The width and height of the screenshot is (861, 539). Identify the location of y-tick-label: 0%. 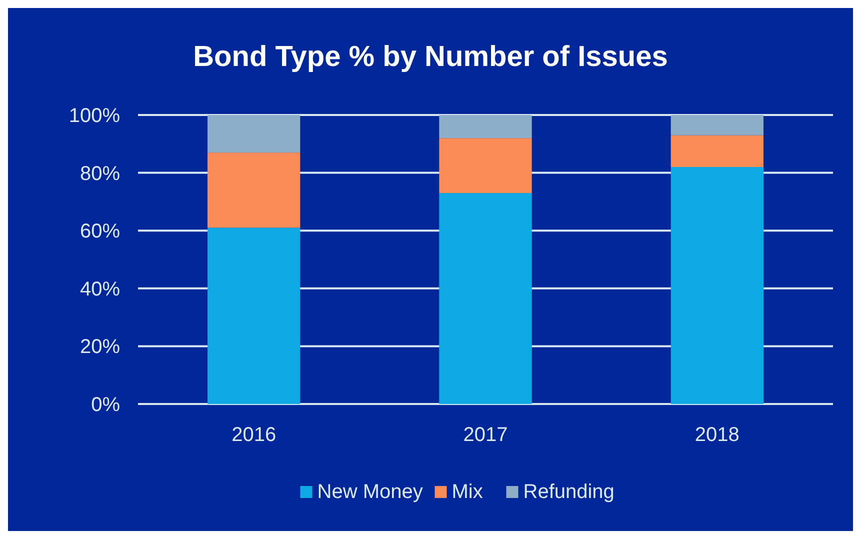
(105, 405).